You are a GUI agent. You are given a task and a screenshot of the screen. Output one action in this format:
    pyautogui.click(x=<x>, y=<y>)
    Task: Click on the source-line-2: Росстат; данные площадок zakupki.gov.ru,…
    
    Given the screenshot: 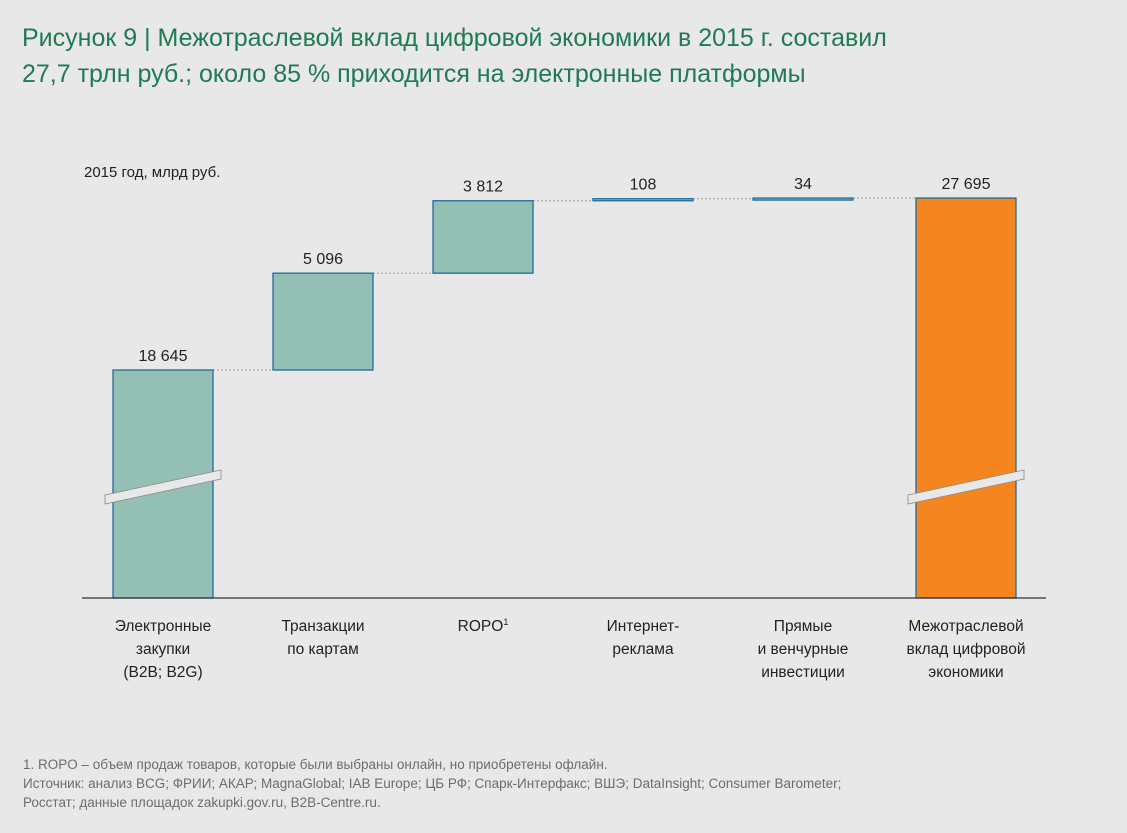 What is the action you would take?
    pyautogui.click(x=202, y=802)
    